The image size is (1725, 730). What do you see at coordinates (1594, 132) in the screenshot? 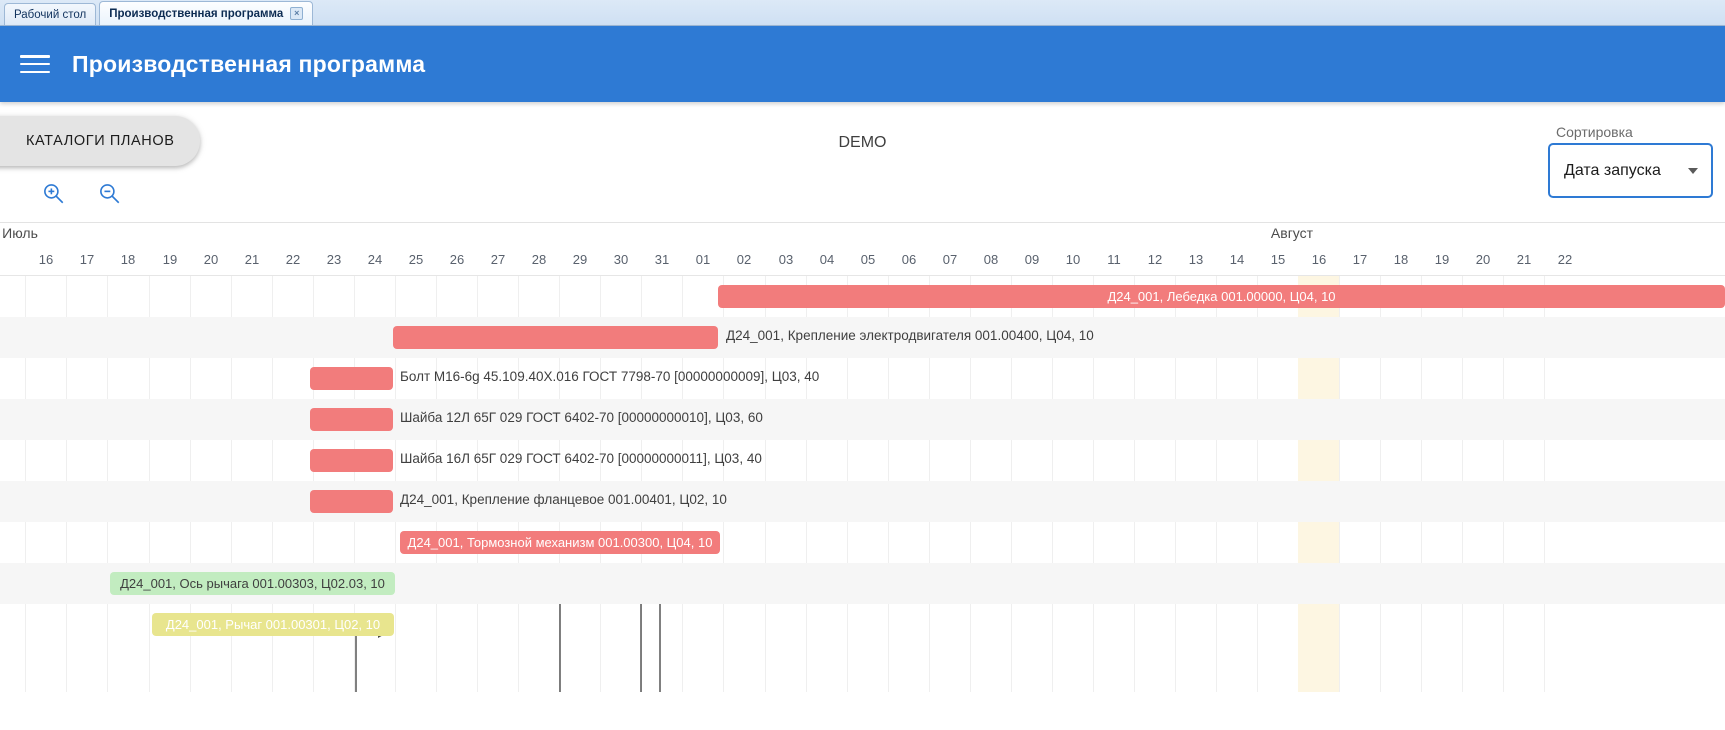
I see `sort-label: Сортировка` at bounding box center [1594, 132].